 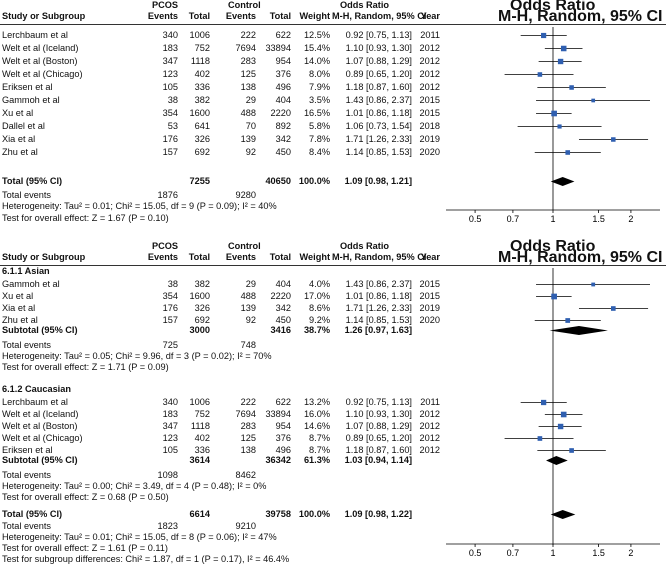 I want to click on control-total: 39758, so click(x=278, y=514).